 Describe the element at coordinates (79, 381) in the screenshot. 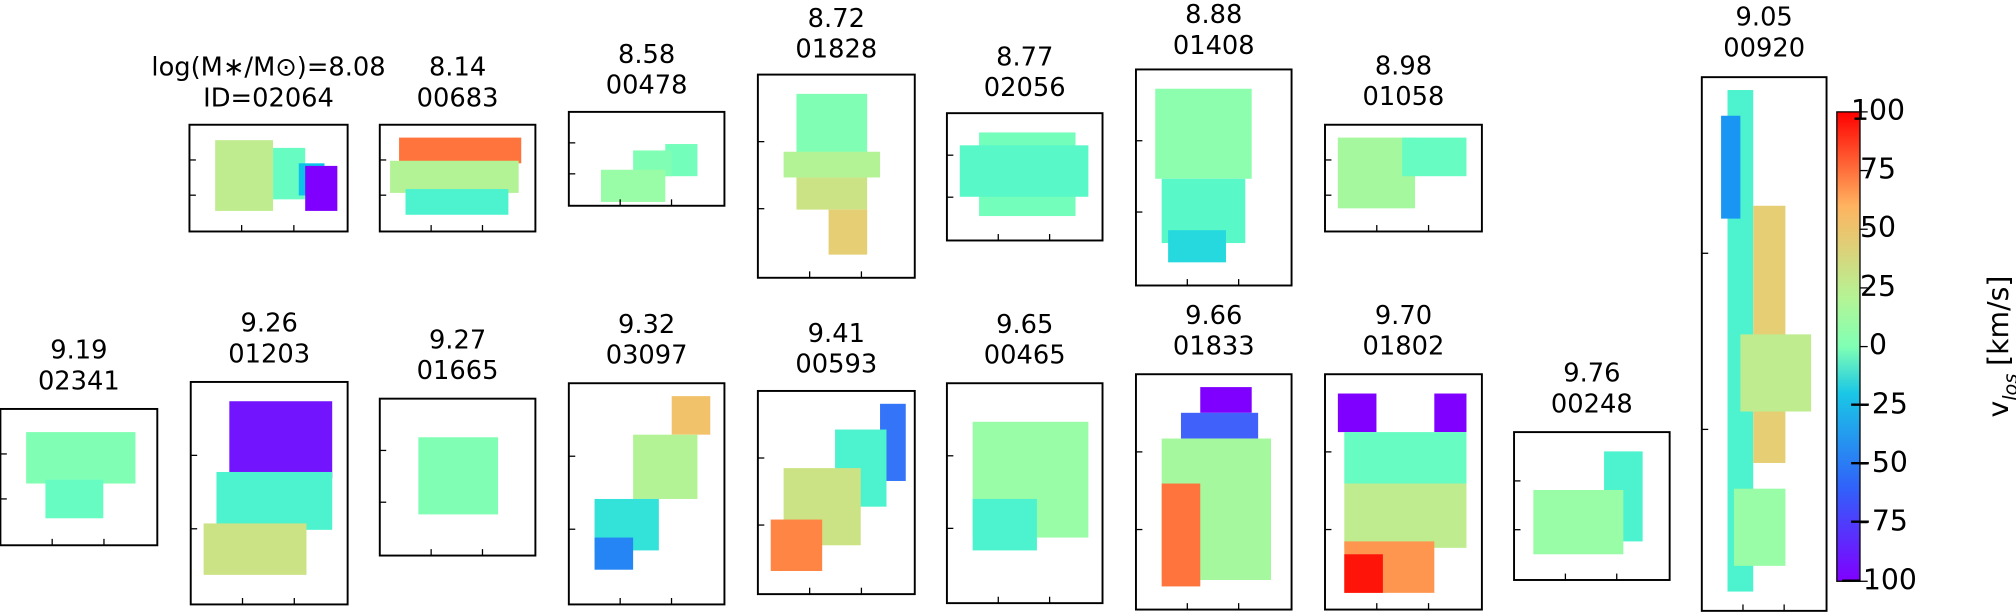

I see `galaxy-id: 02341` at that location.